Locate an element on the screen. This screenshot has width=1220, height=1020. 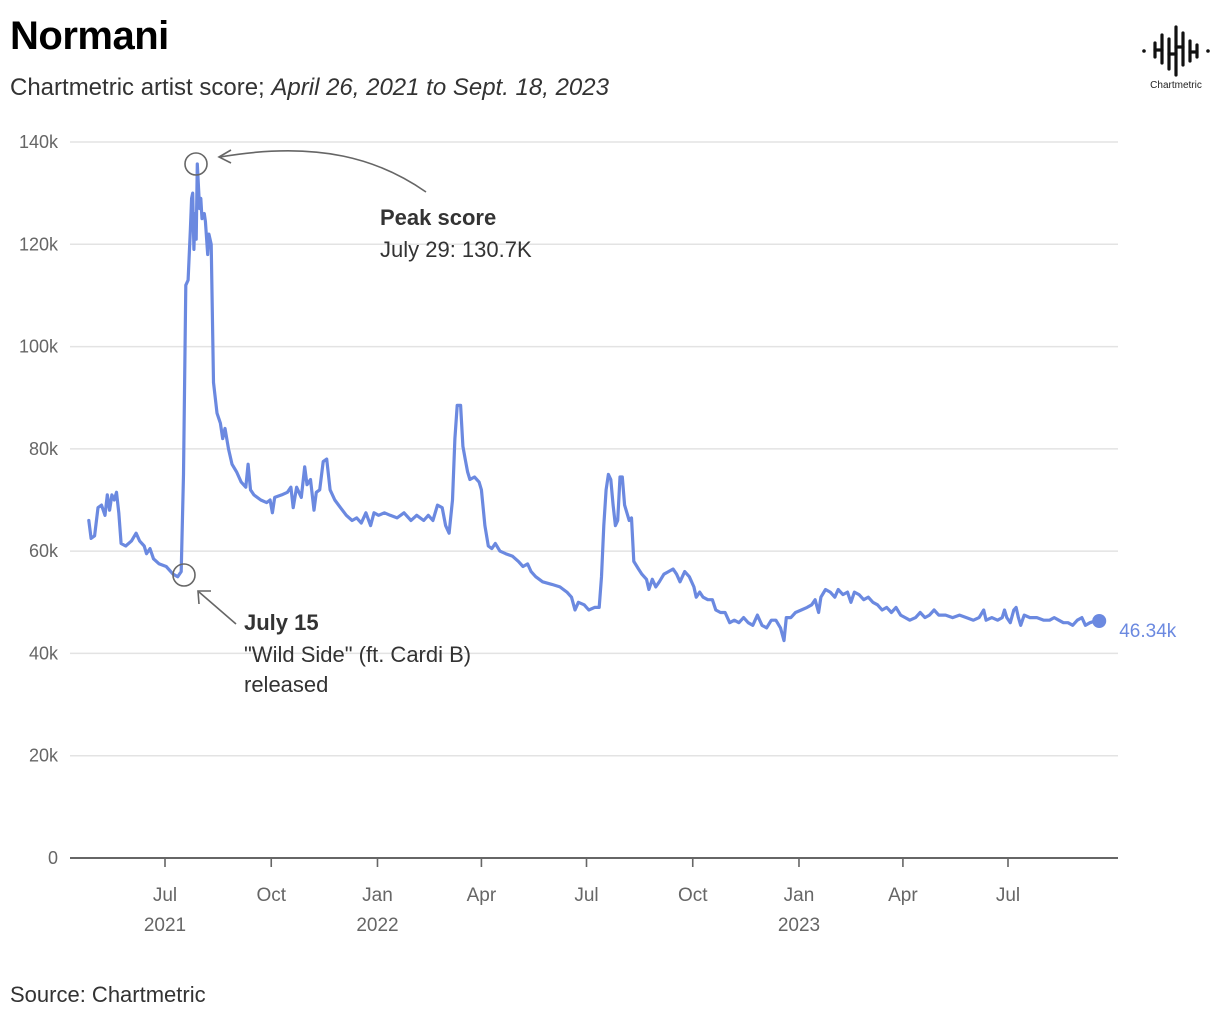
source-note: Source: Chartmetric is located at coordinates (108, 994).